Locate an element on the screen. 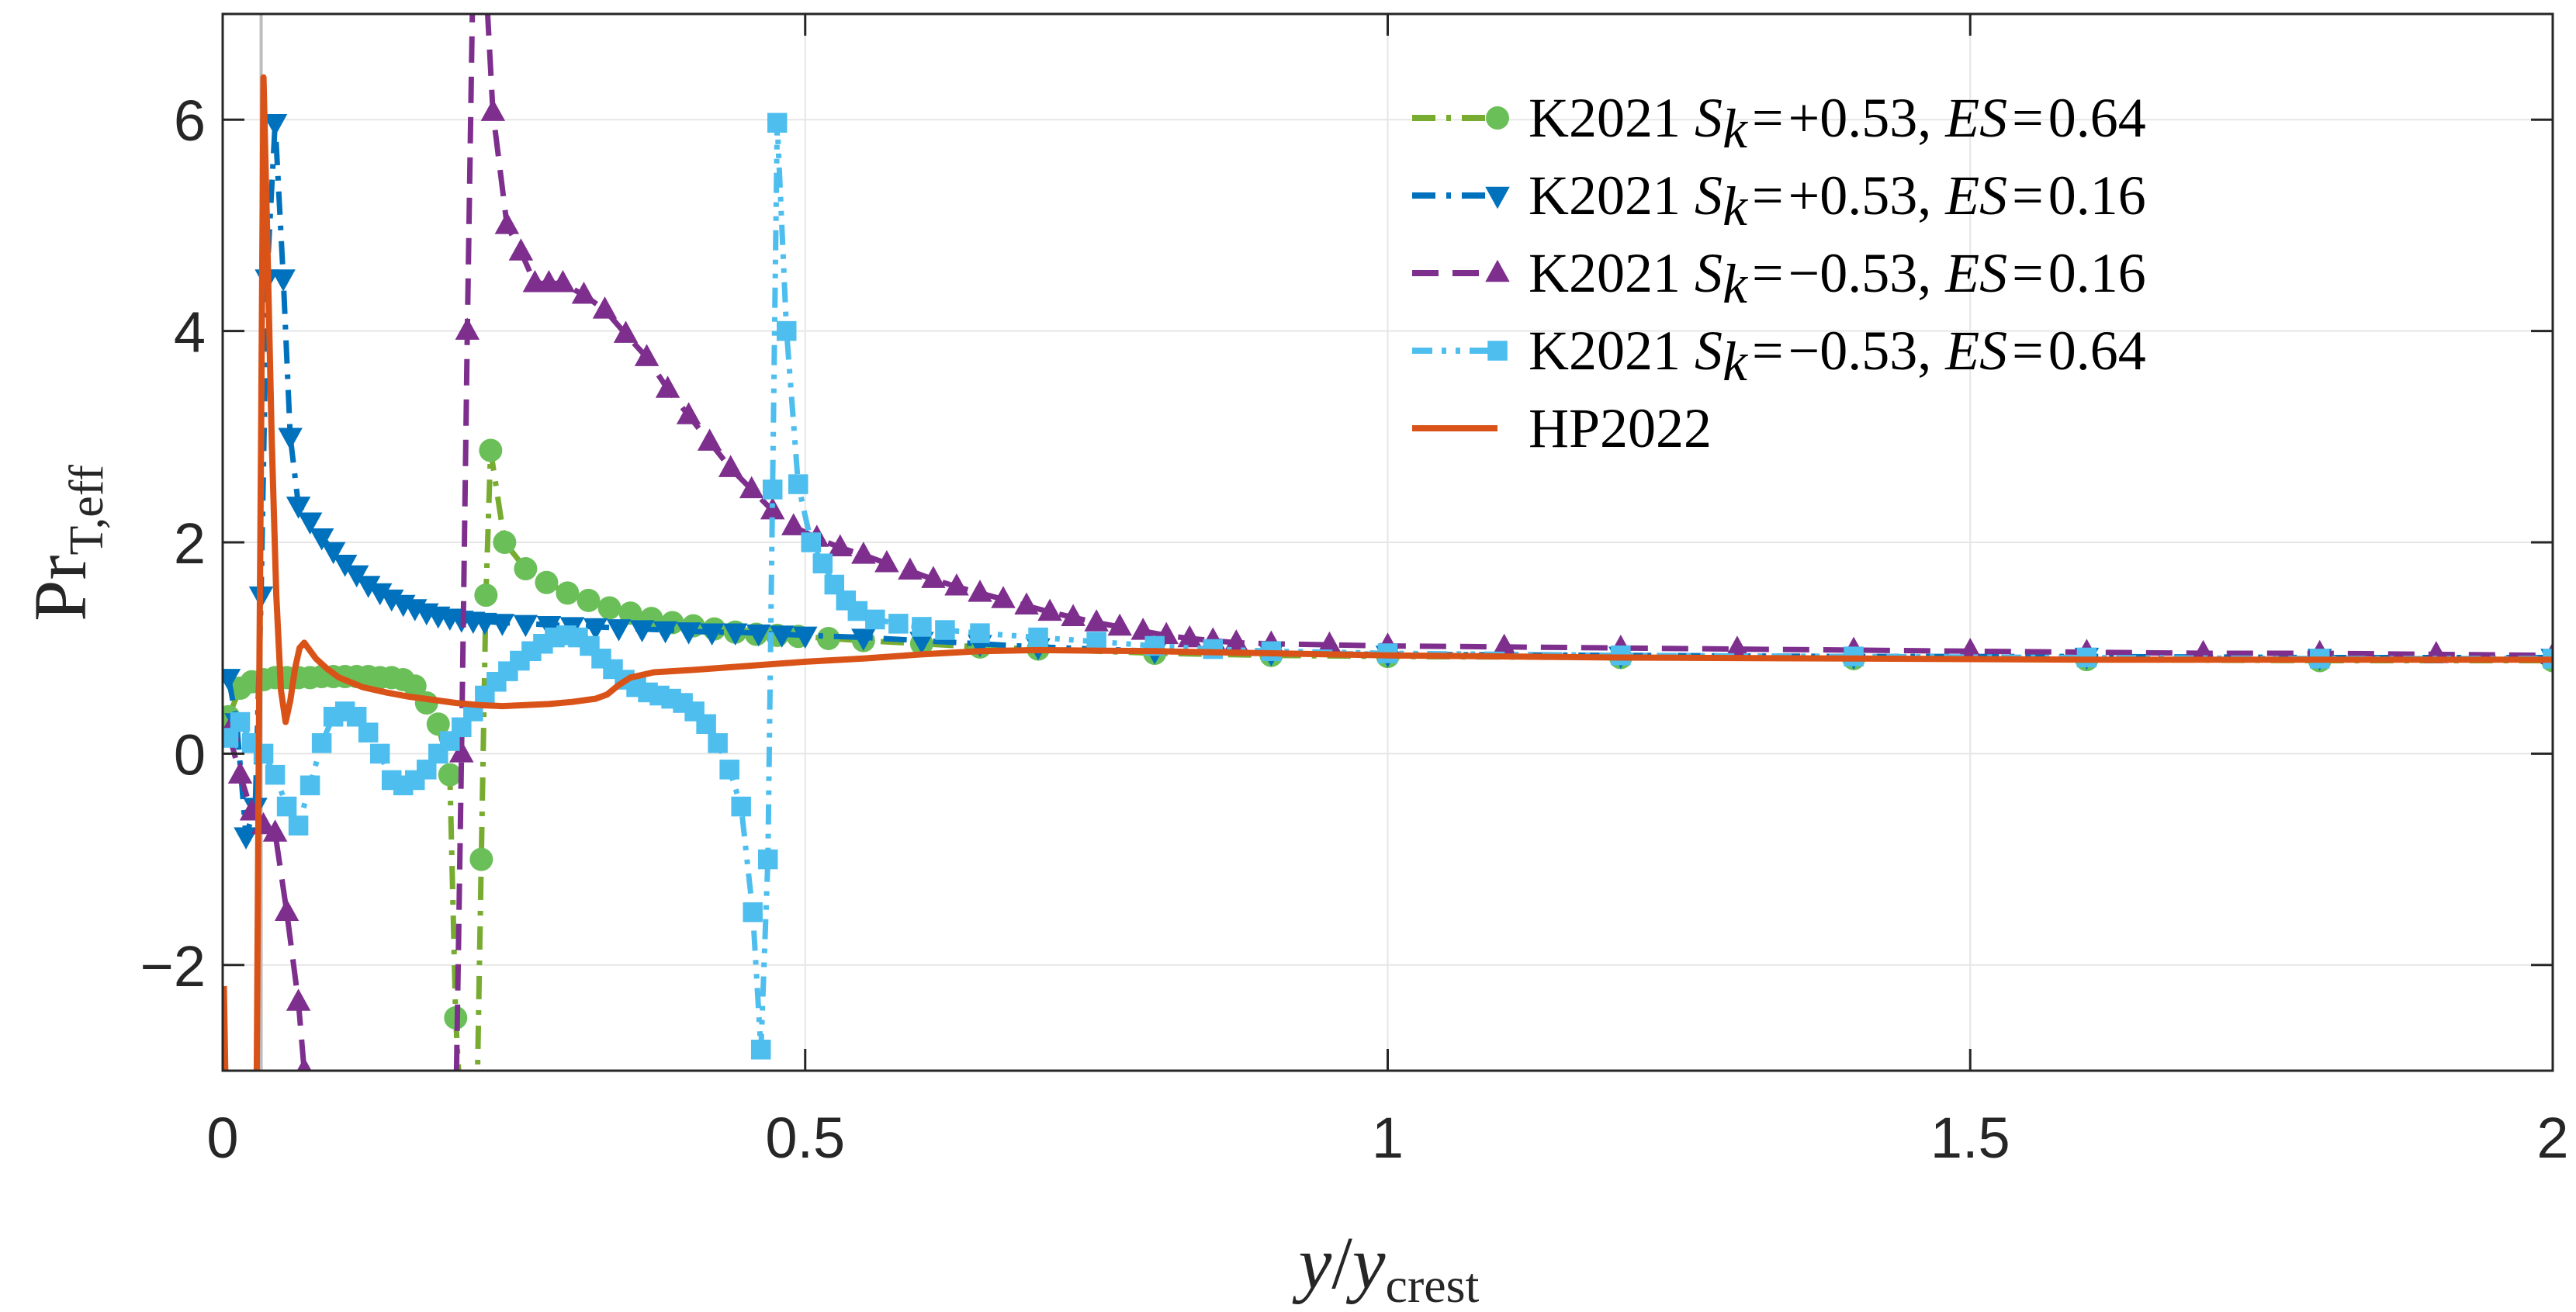  legend-label-0-k: k is located at coordinates (1736, 129).